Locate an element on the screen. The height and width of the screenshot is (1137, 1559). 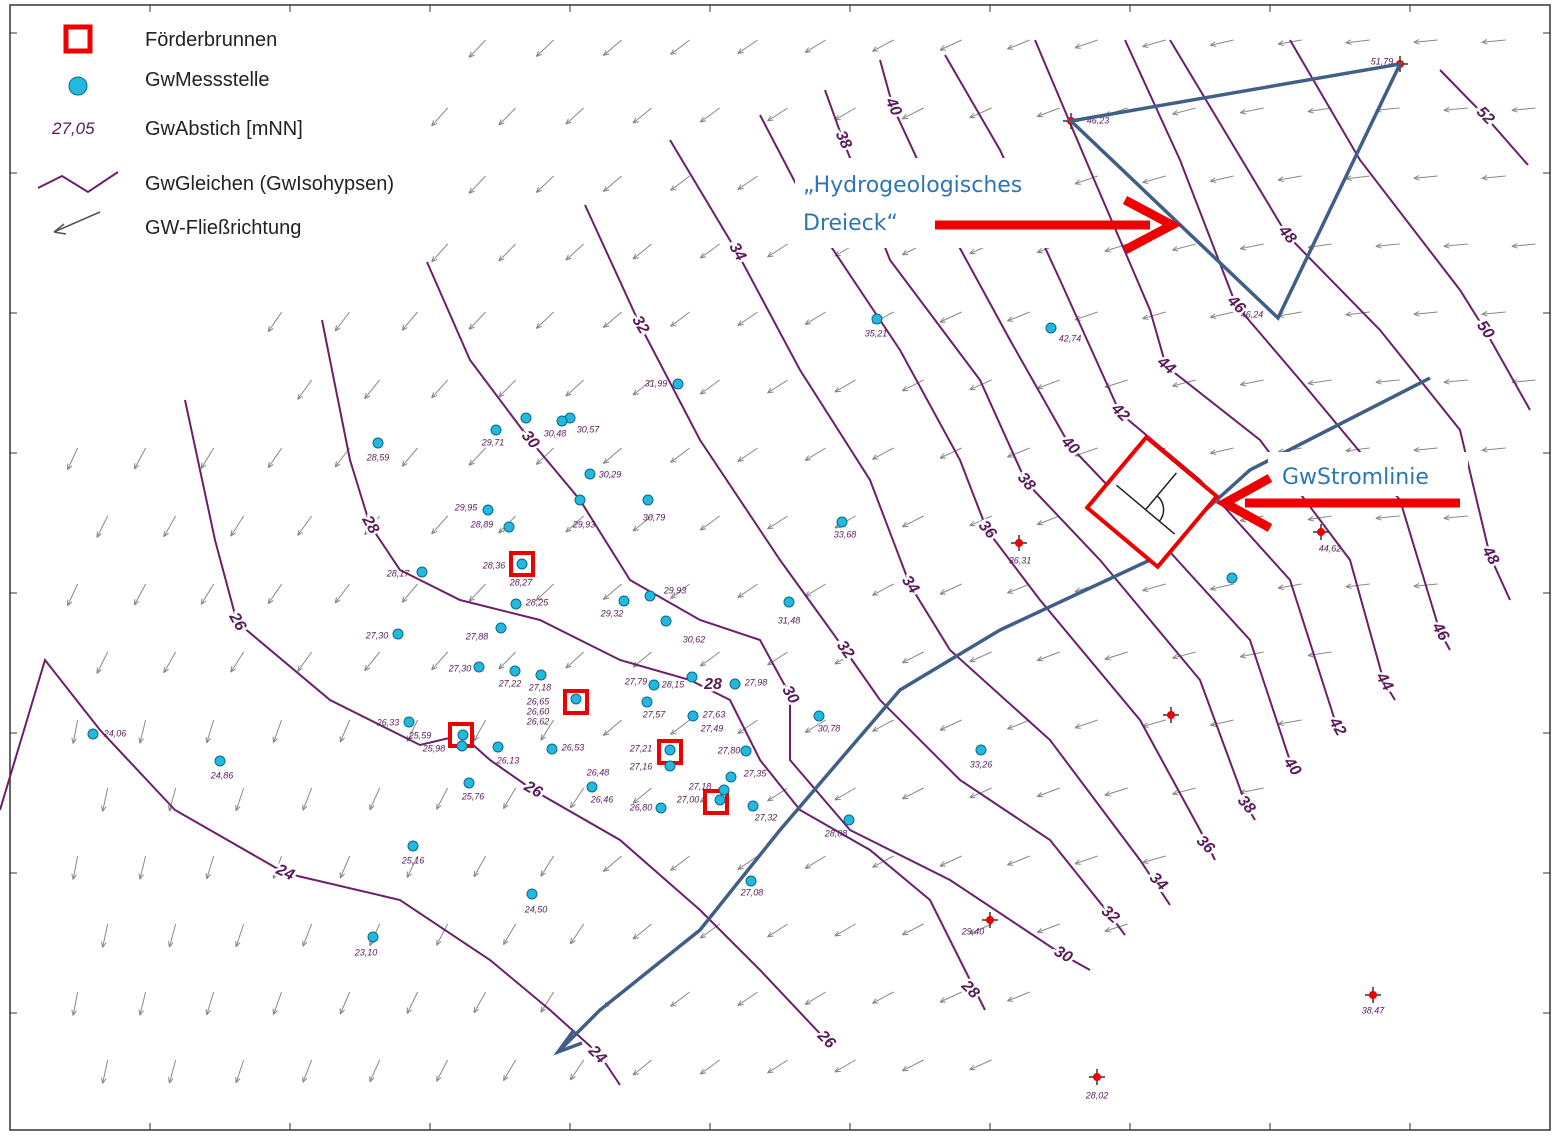
well-label: 29,32 is located at coordinates (612, 613).